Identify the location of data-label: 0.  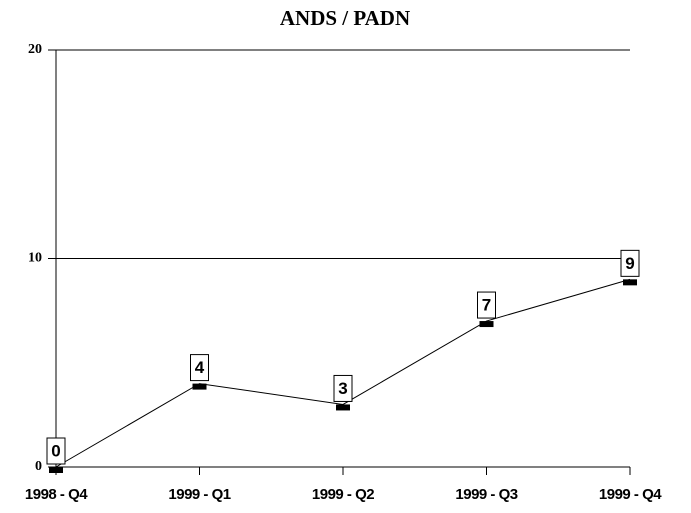
(55, 450).